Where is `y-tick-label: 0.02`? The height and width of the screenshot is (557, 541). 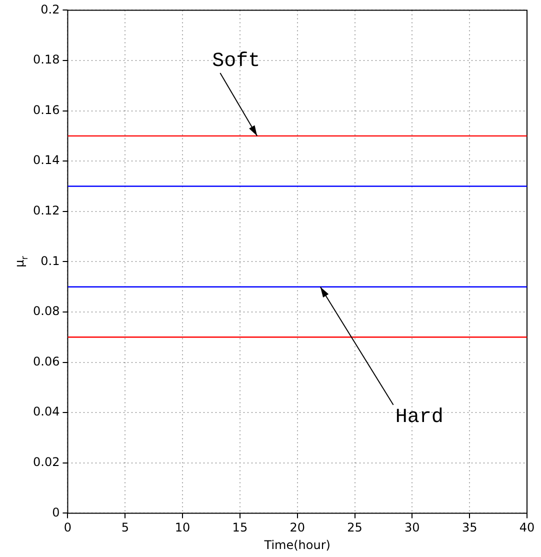
y-tick-label: 0.02 is located at coordinates (46, 462).